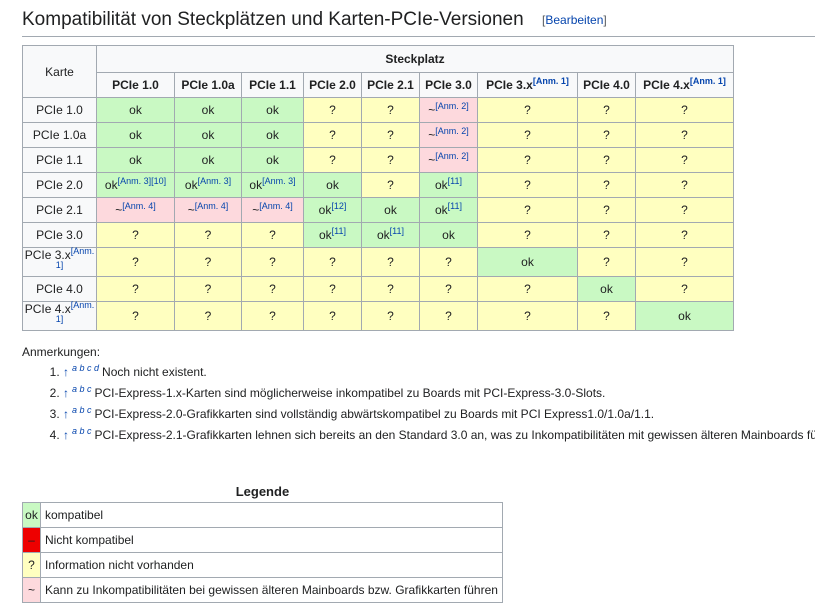 Image resolution: width=815 pixels, height=613 pixels. I want to click on compat-cell: ~[Anm. 4], so click(135, 210).